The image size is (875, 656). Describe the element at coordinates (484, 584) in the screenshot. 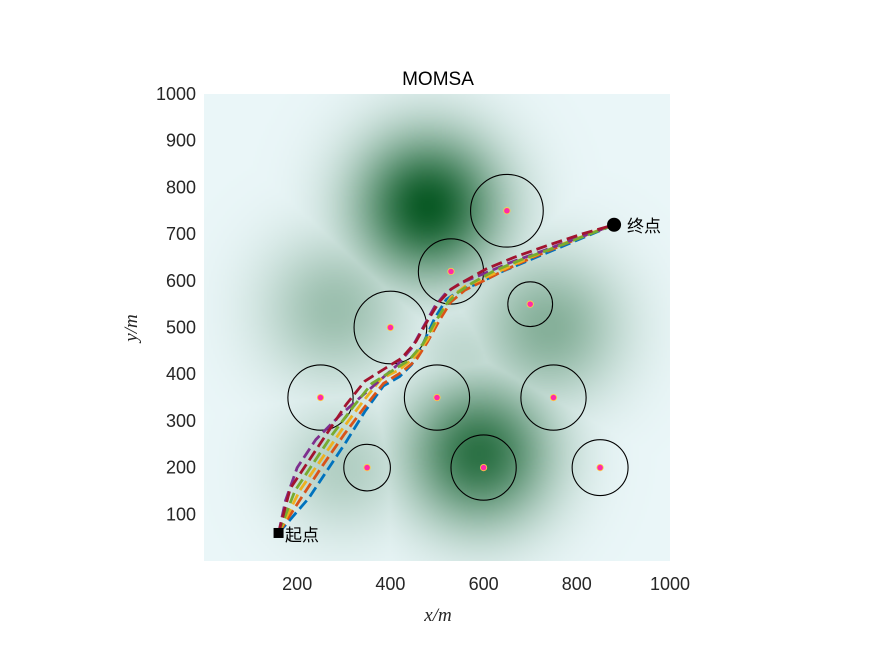

I see `x-tick-label: 600` at that location.